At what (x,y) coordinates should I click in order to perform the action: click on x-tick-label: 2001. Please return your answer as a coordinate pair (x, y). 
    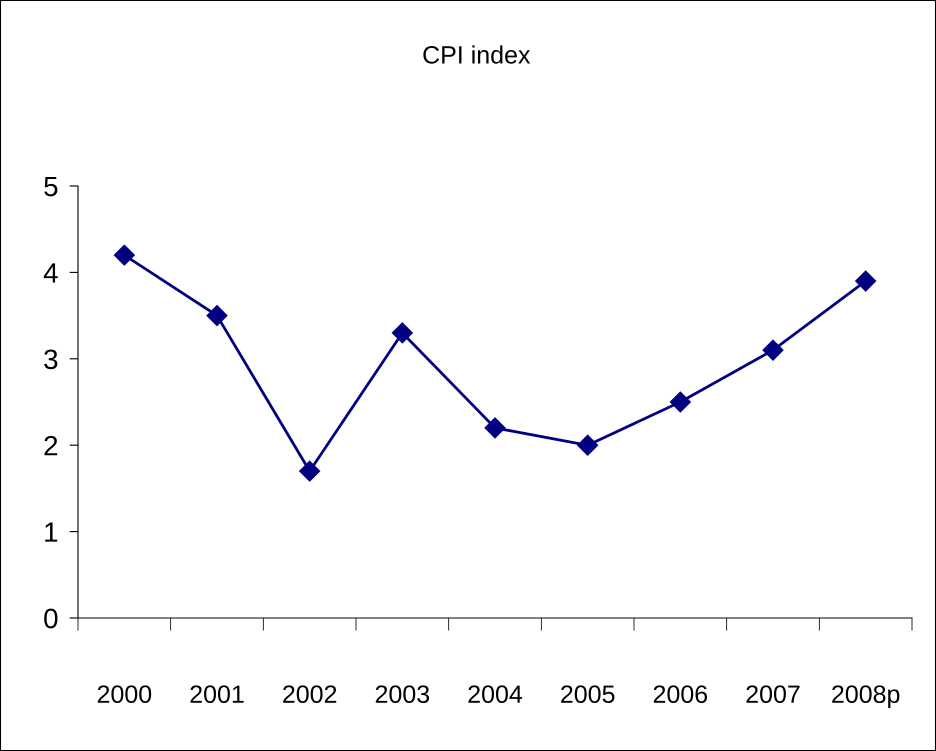
    Looking at the image, I should click on (217, 694).